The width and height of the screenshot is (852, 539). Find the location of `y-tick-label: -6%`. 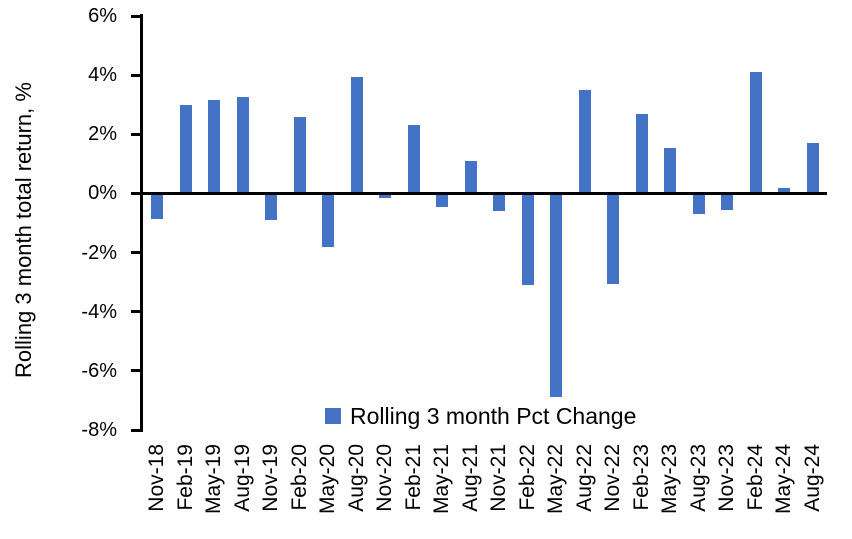

y-tick-label: -6% is located at coordinates (99, 370).